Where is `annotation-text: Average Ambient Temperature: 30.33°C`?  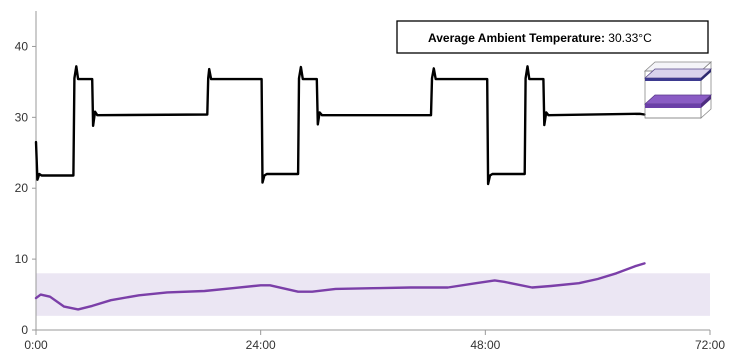 annotation-text: Average Ambient Temperature: 30.33°C is located at coordinates (540, 38).